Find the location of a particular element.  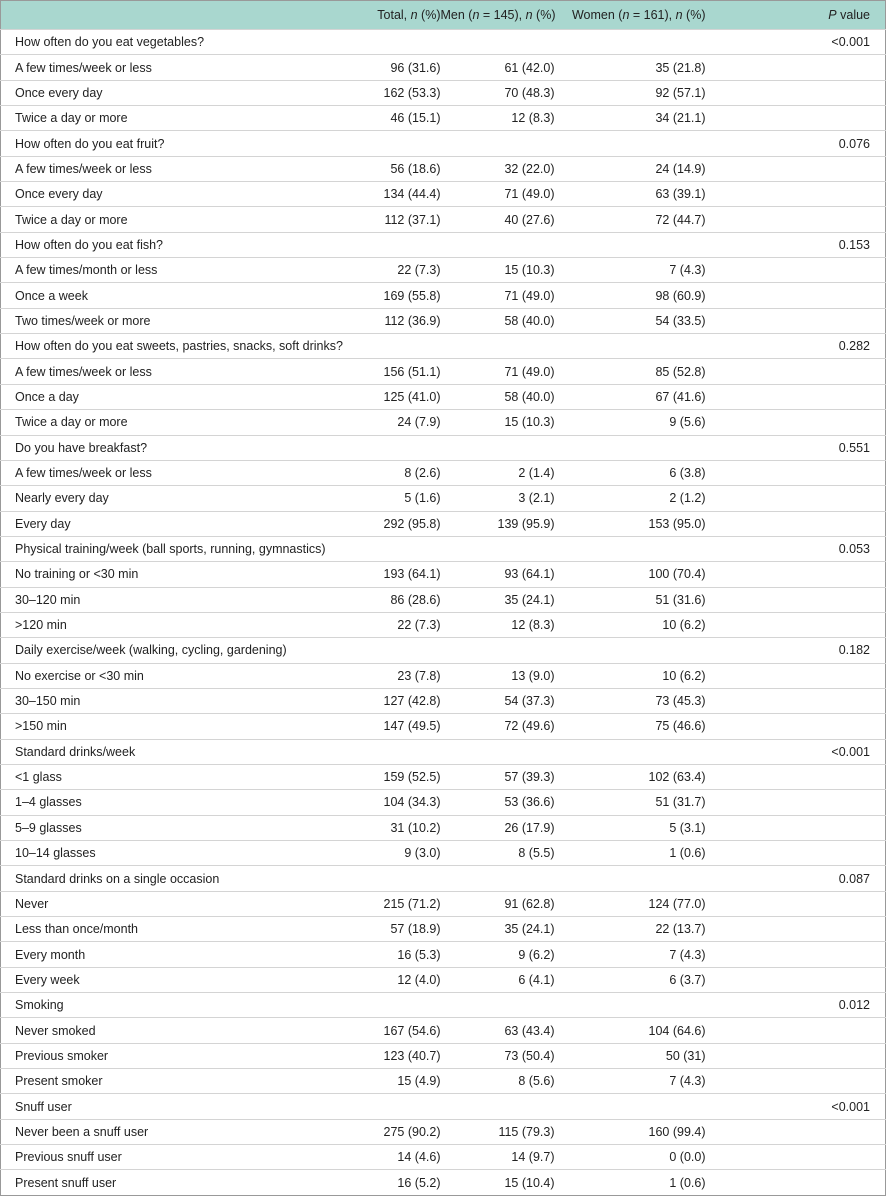

header-cell is located at coordinates (166, 15).